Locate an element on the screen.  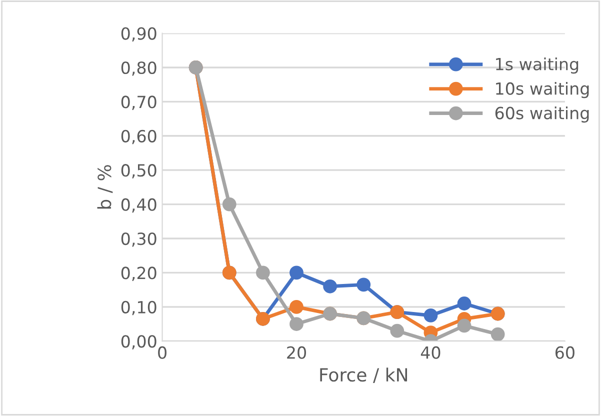
x-tick-label: 40 is located at coordinates (430, 352).